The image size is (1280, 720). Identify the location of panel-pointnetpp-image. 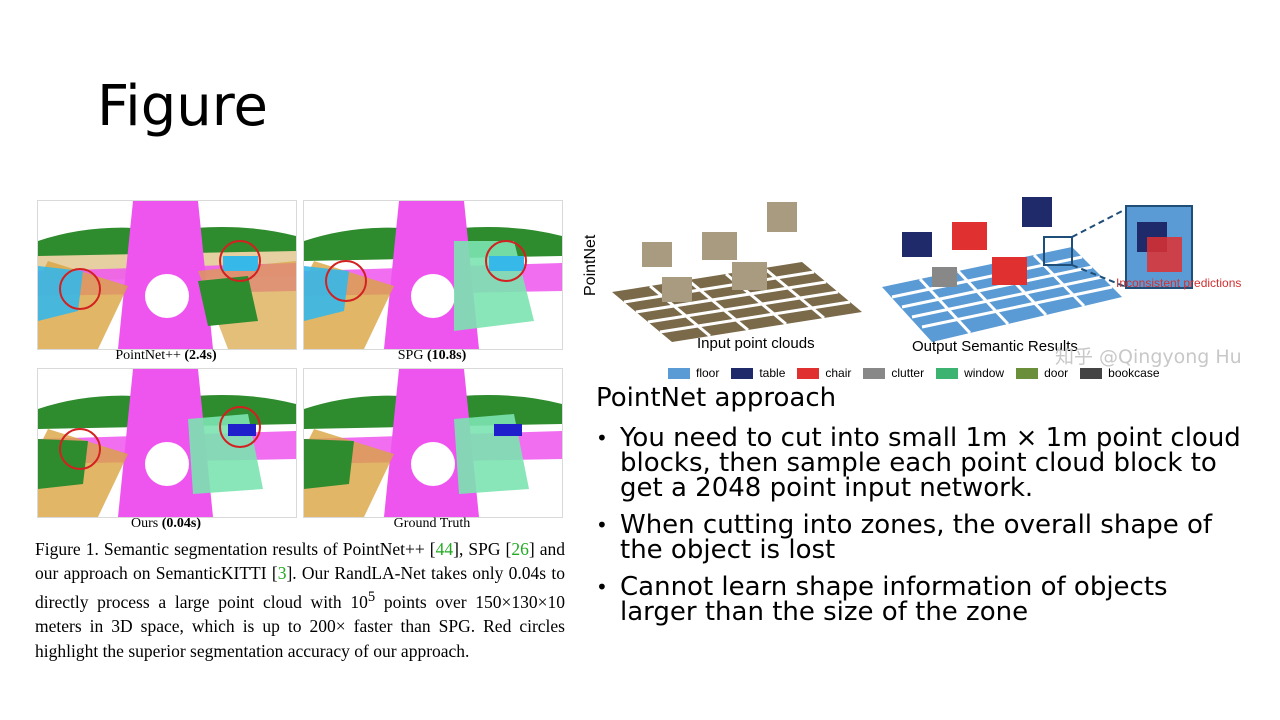
(167, 275).